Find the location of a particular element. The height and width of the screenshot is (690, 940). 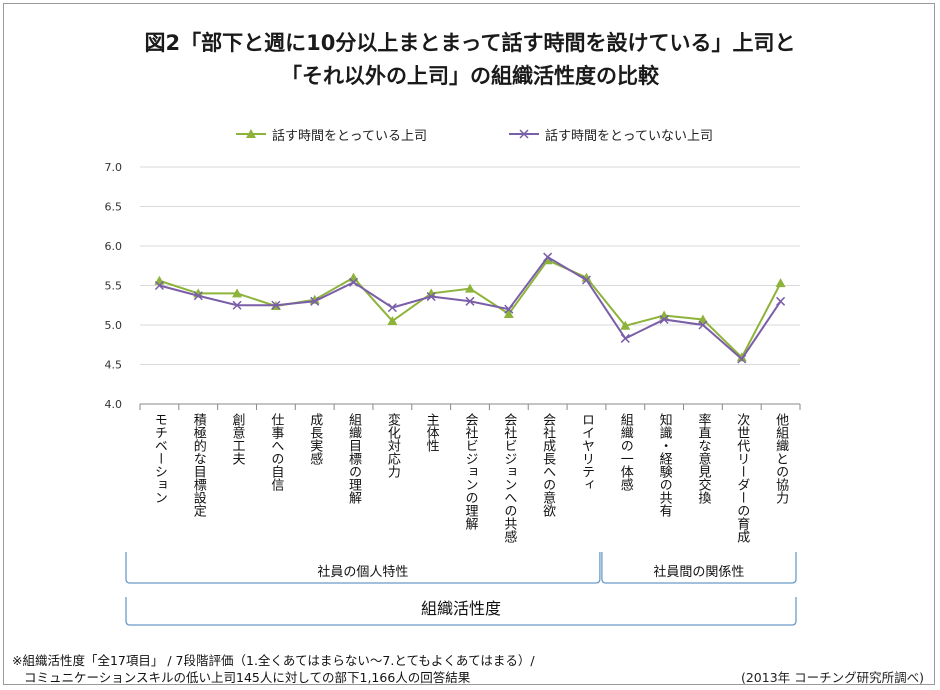

y-tick-label: 6.5 is located at coordinates (114, 207).